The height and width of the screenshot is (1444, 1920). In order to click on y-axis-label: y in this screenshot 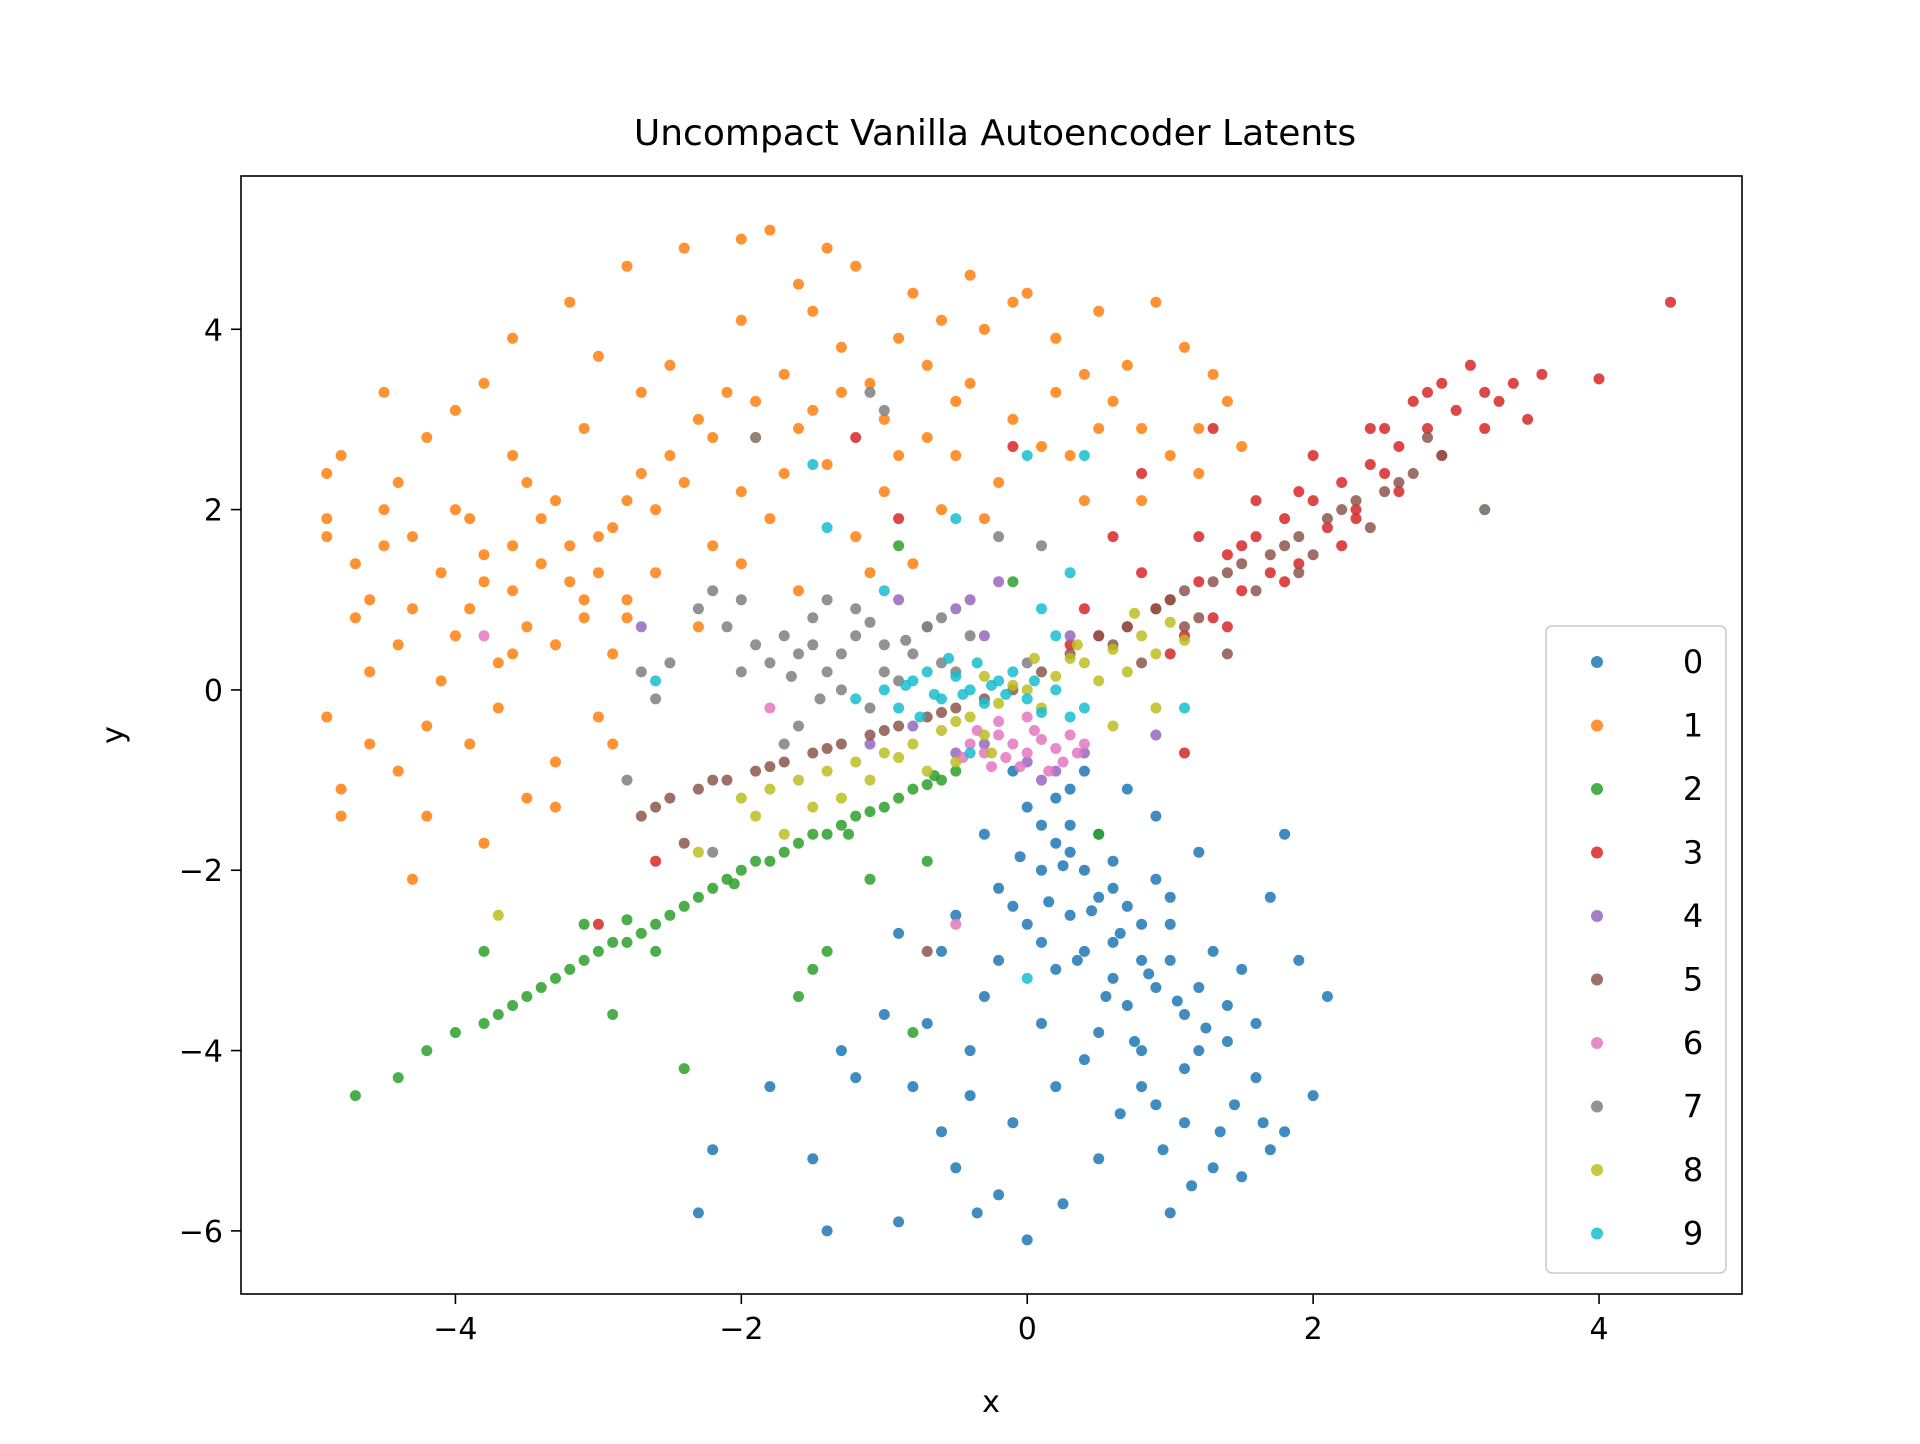, I will do `click(113, 735)`.